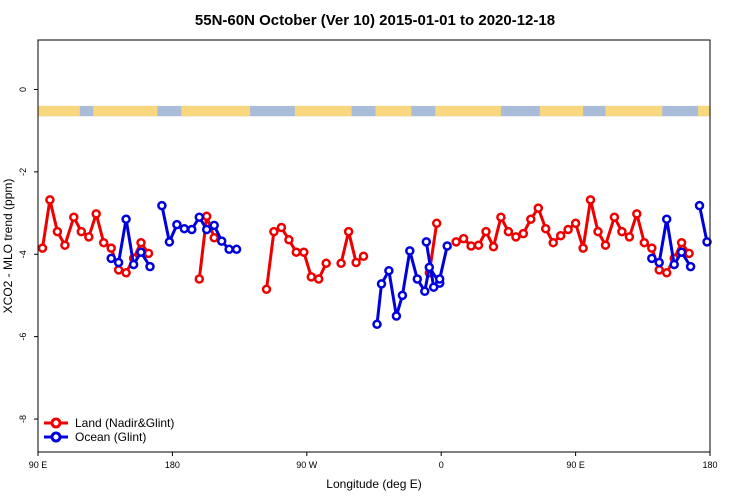  What do you see at coordinates (373, 484) in the screenshot?
I see `x-axis-label: Longitude (deg E)` at bounding box center [373, 484].